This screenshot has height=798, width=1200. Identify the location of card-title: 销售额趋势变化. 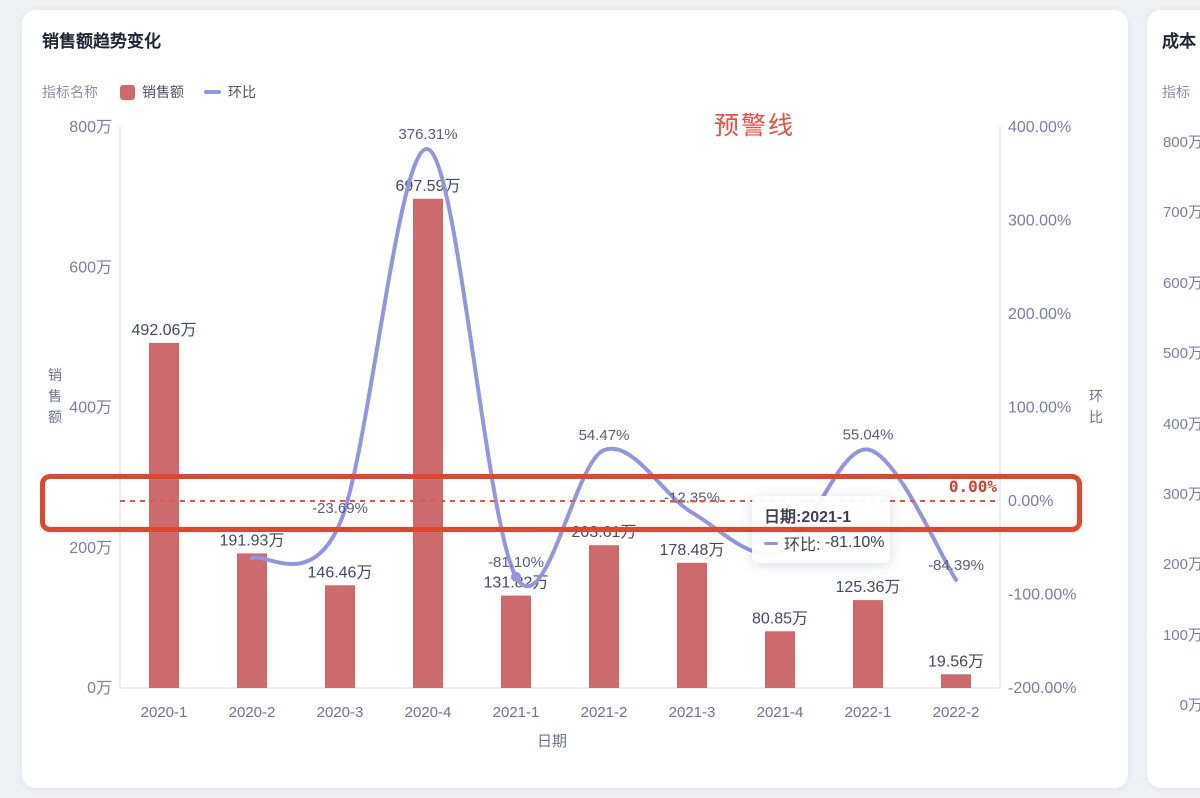
(101, 41).